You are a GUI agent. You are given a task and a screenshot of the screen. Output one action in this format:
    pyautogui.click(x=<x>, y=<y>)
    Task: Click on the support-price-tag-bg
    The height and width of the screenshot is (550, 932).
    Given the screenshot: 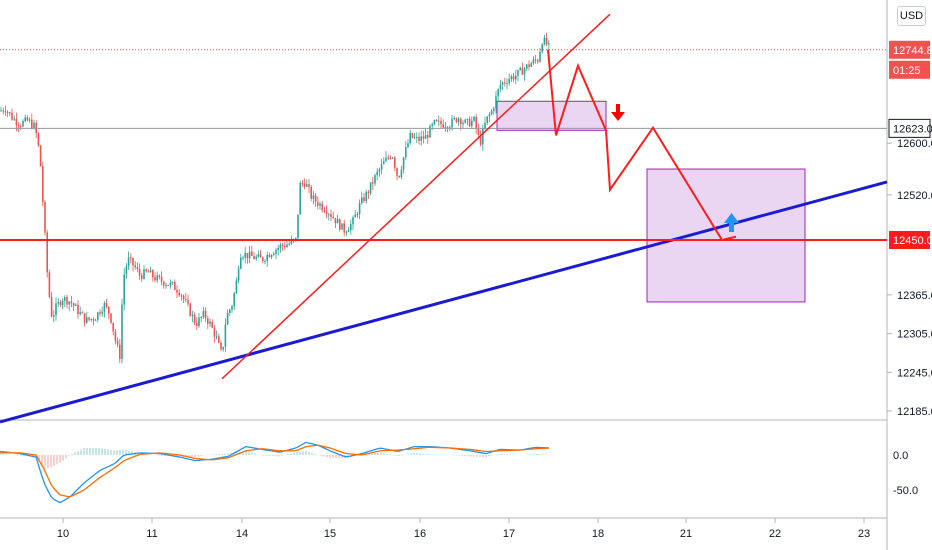 What is the action you would take?
    pyautogui.click(x=909, y=240)
    